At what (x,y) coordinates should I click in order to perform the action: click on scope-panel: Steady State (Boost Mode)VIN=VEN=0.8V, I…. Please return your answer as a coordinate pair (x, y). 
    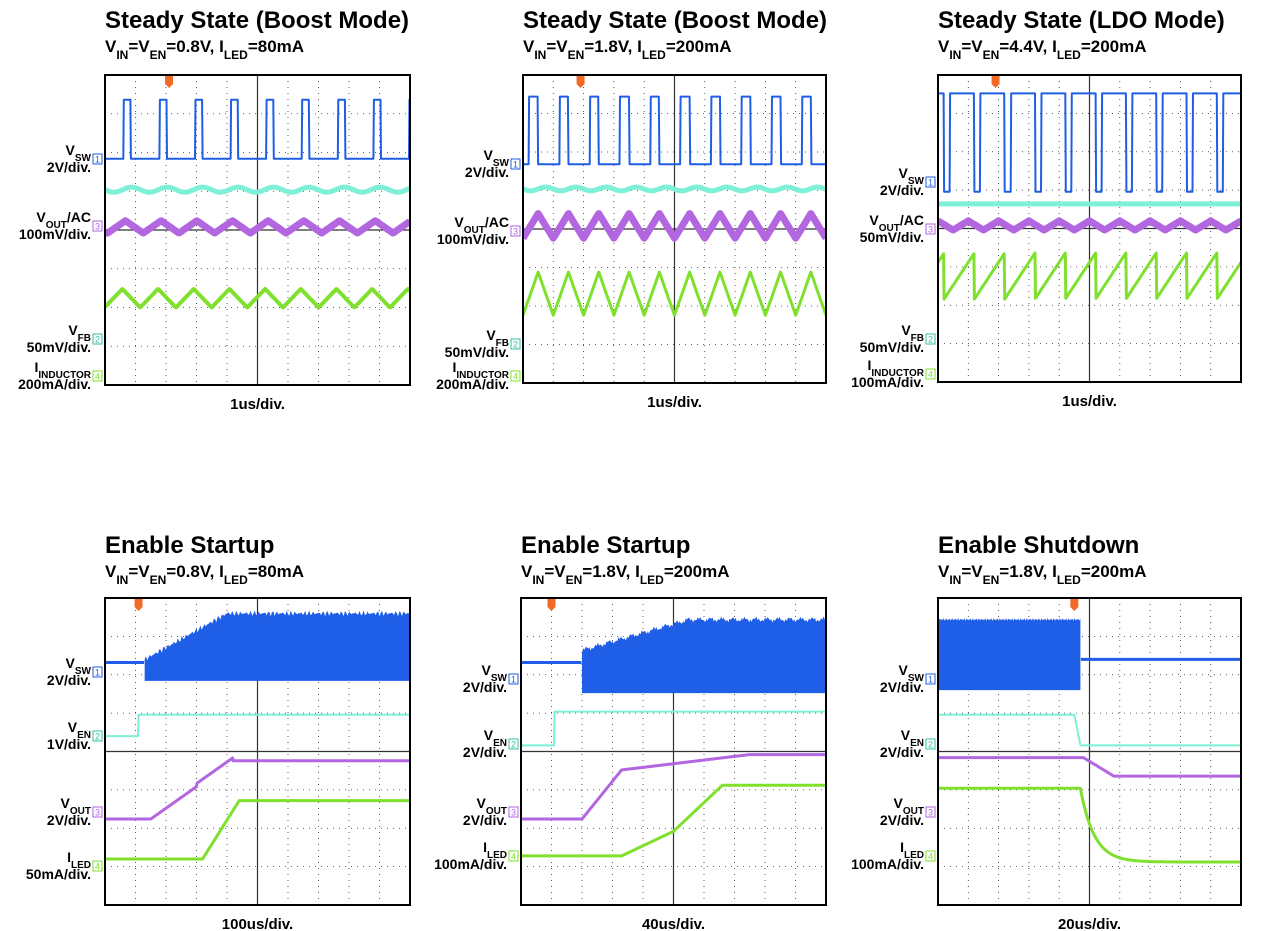
    Looking at the image, I should click on (214, 210).